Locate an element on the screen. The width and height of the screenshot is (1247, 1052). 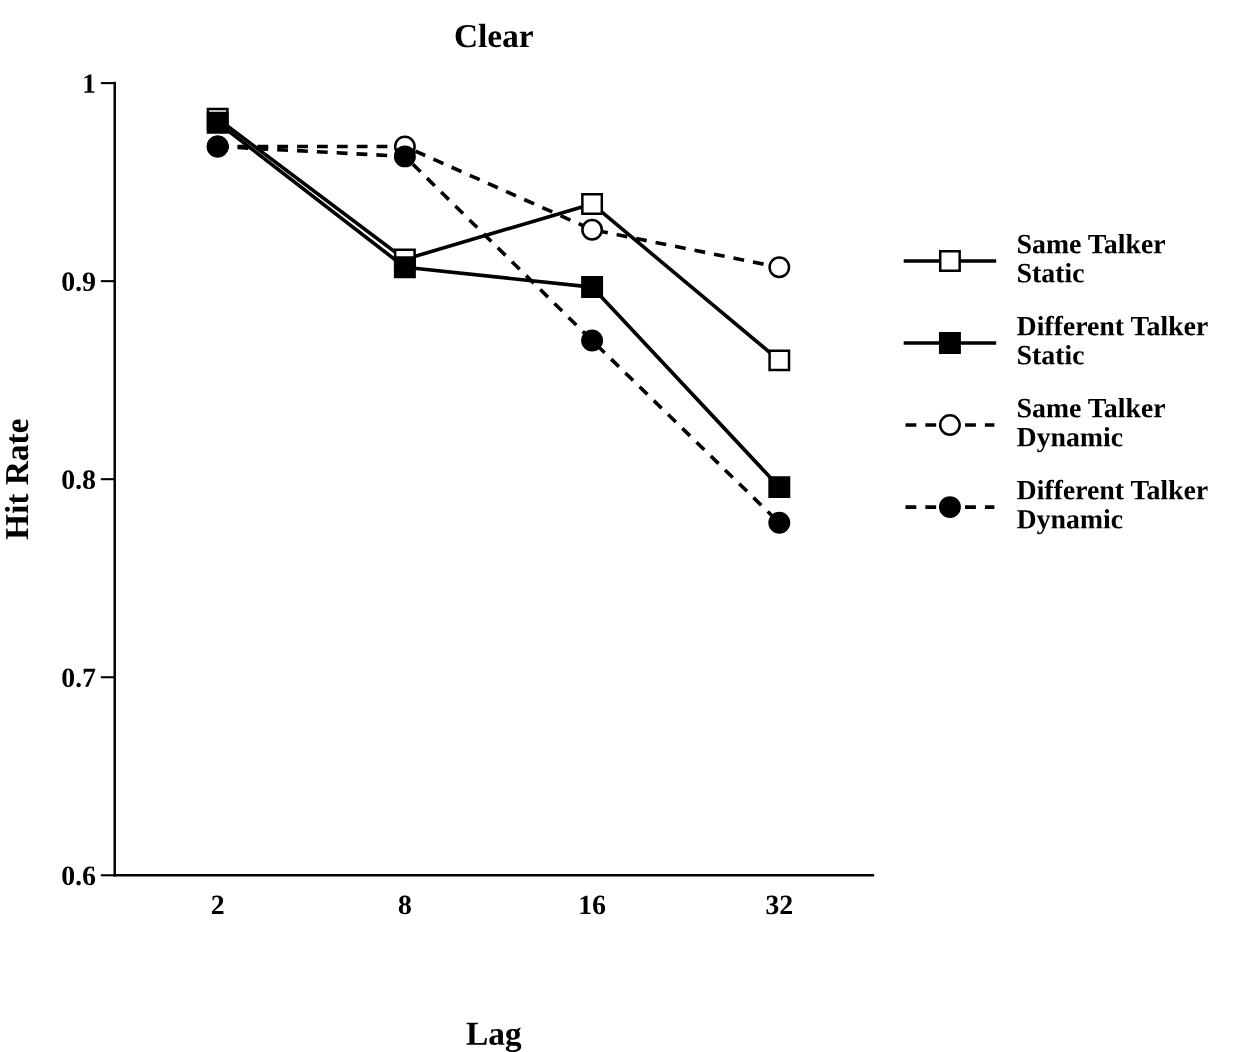
y-tick-label: 0.9 is located at coordinates (78, 282).